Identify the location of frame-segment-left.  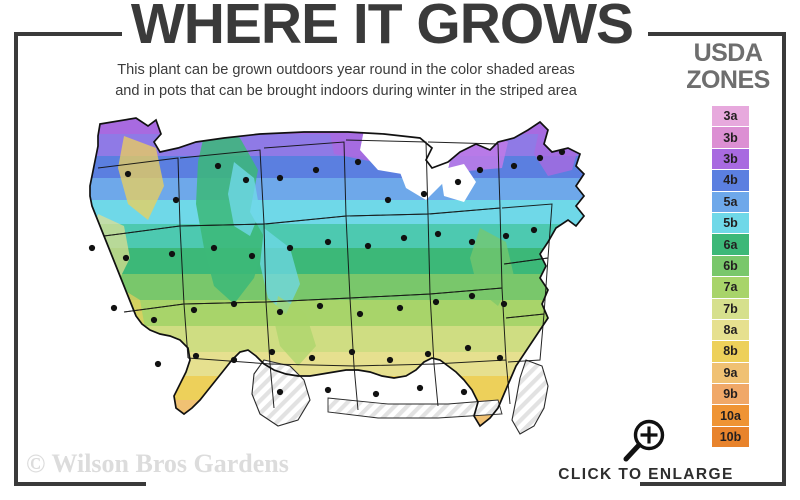
(16, 259).